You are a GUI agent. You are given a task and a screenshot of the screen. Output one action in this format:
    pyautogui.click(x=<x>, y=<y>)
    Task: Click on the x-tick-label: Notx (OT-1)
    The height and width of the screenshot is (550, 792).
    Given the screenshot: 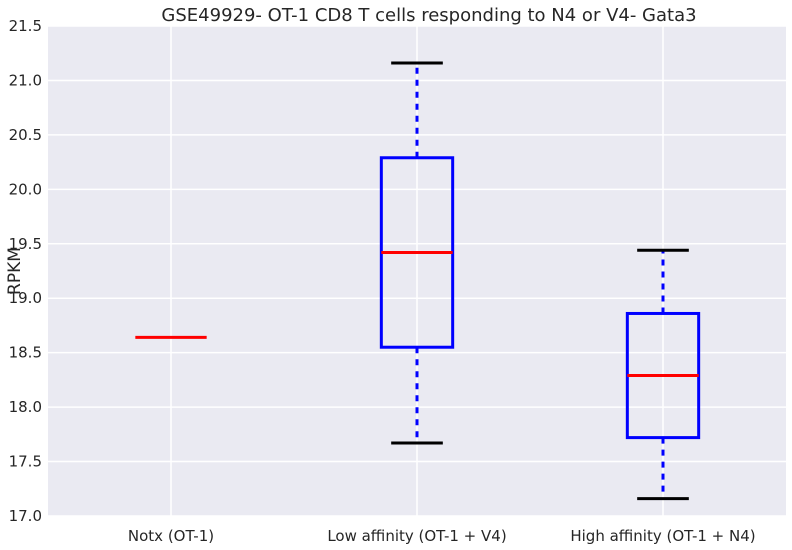 What is the action you would take?
    pyautogui.click(x=171, y=536)
    